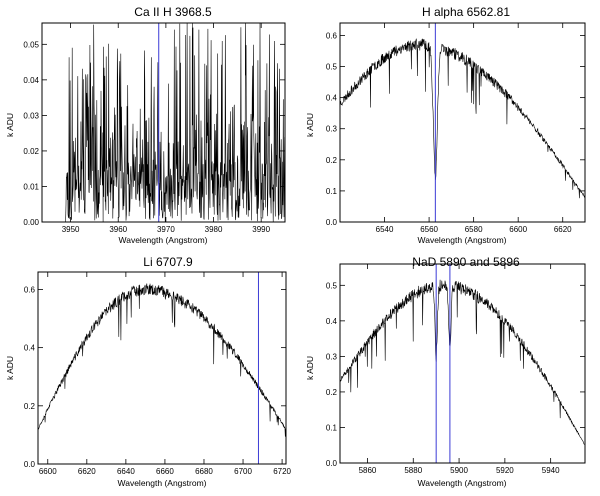 Image resolution: width=600 pixels, height=496 pixels. Describe the element at coordinates (31, 186) in the screenshot. I see `y-tick-label: 0.01` at that location.